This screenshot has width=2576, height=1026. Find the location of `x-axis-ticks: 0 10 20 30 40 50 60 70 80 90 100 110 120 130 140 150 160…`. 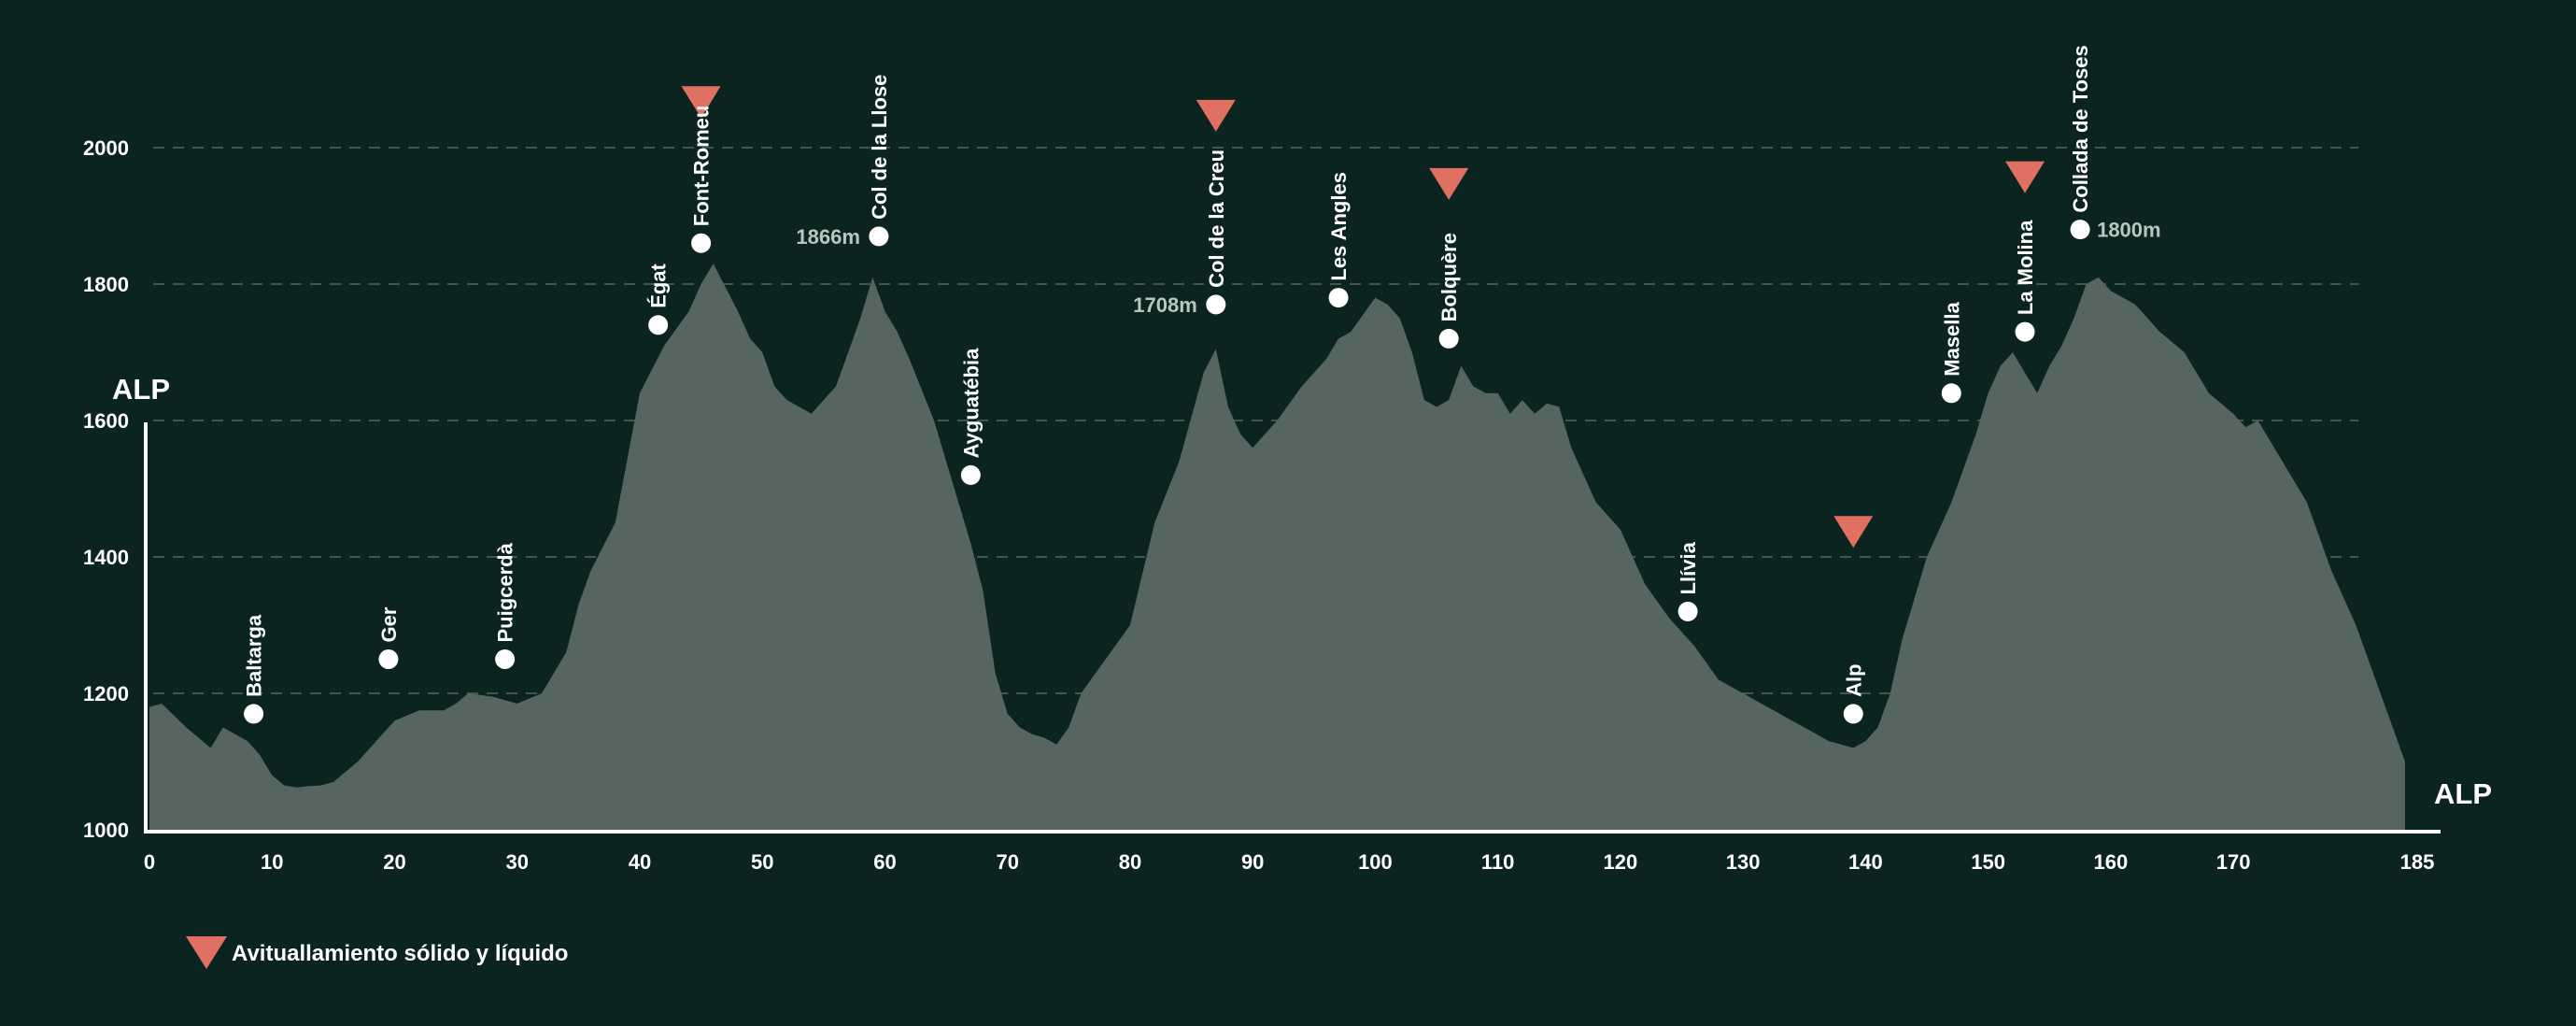

x-axis-ticks: 0 10 20 30 40 50 60 70 80 90 100 110 120 130 140 150 160… is located at coordinates (1289, 862).